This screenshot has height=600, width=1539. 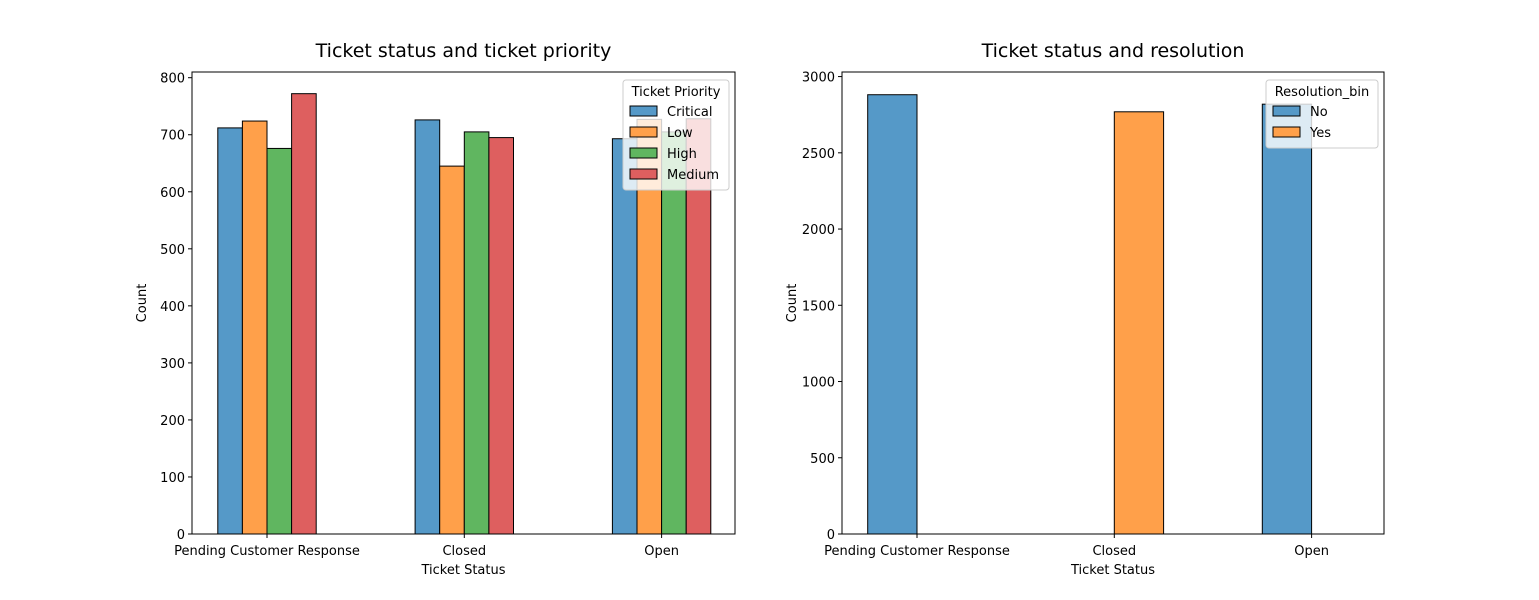 I want to click on legend-swatch-high, so click(x=643, y=153).